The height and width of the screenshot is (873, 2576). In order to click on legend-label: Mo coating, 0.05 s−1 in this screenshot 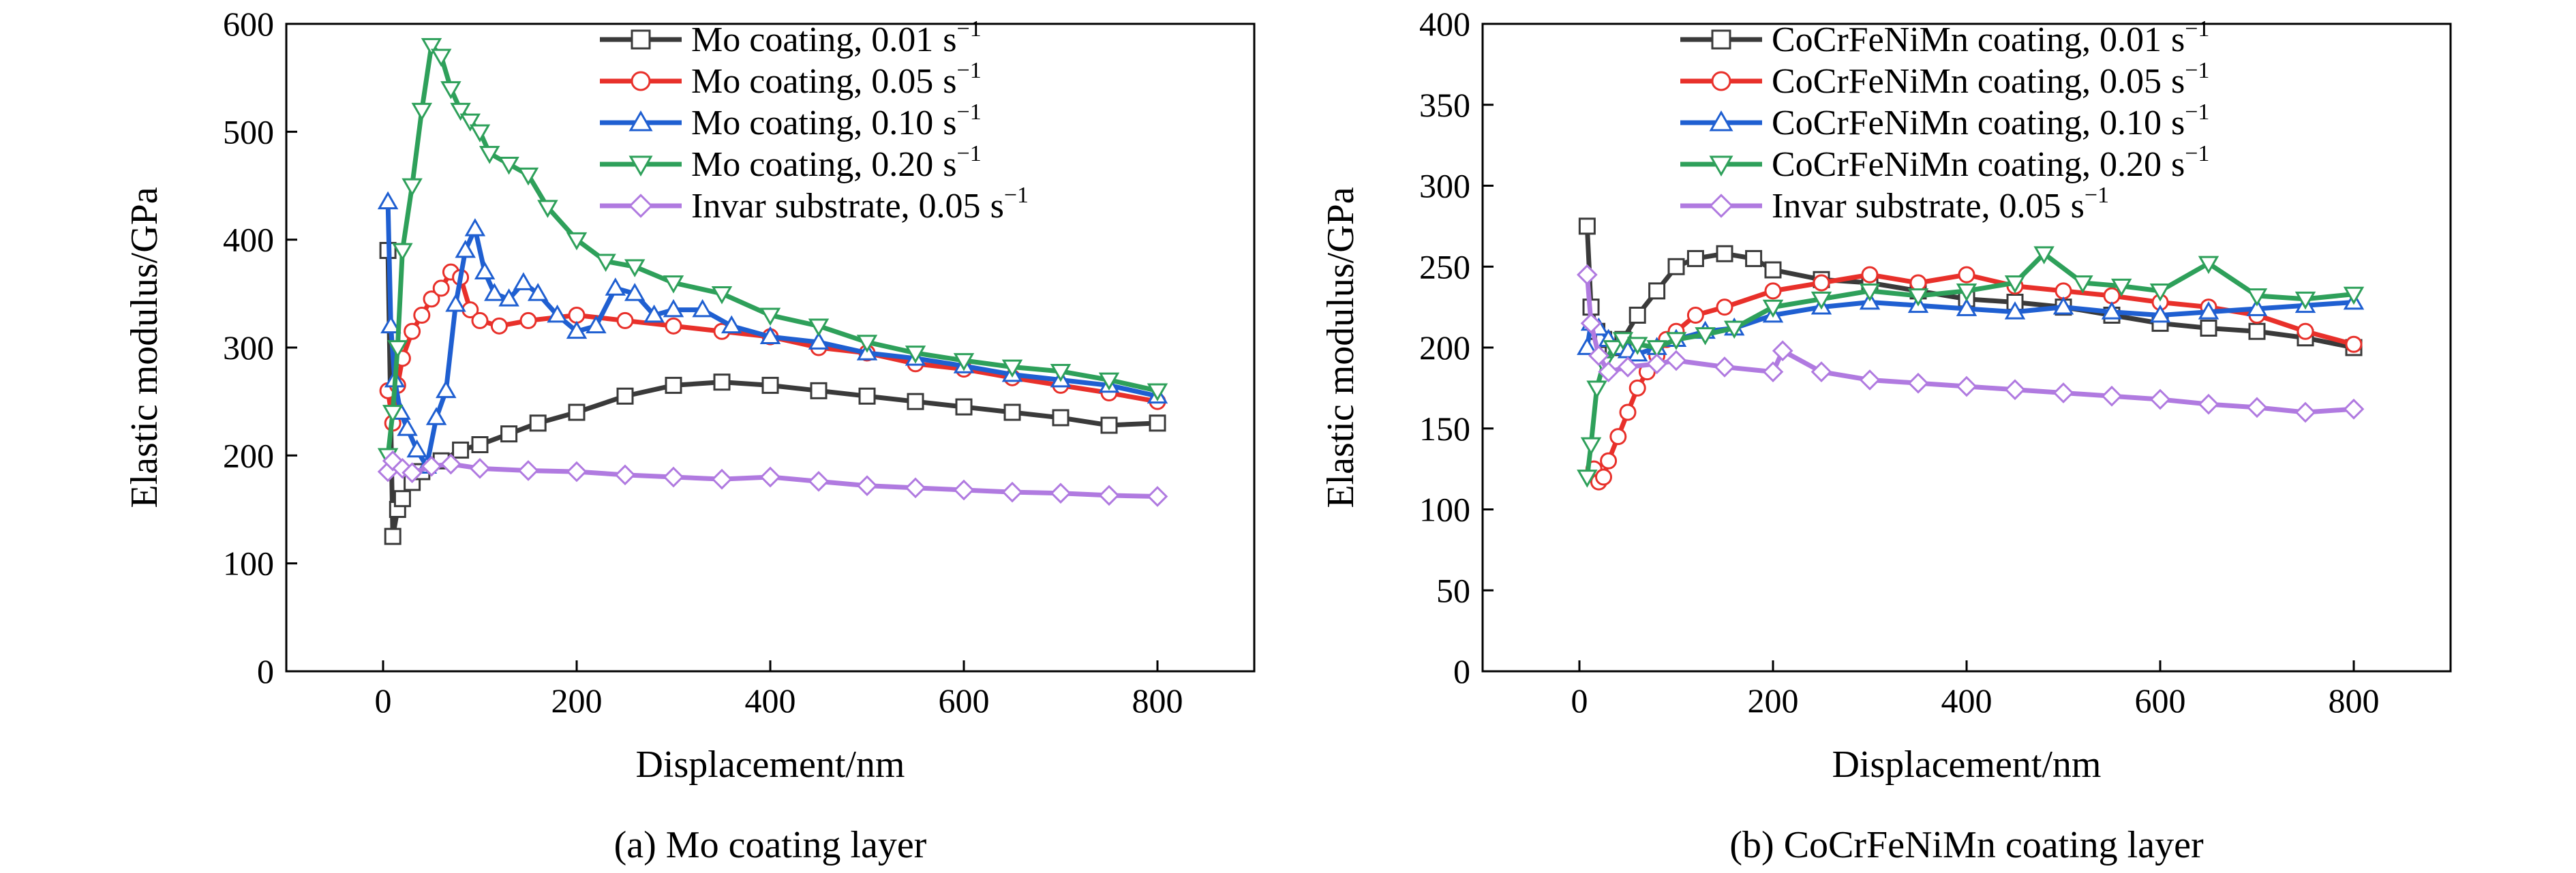, I will do `click(837, 79)`.